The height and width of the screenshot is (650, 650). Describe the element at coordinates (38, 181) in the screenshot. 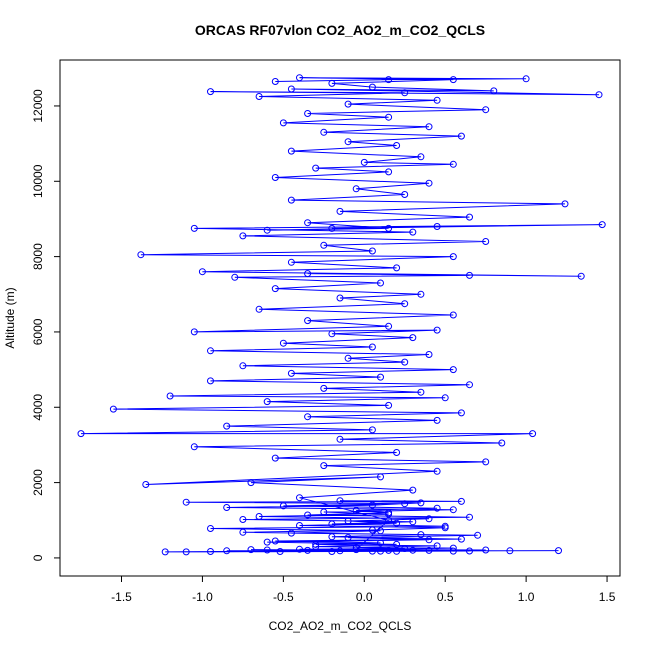

I see `y-tick-label: 10000` at that location.